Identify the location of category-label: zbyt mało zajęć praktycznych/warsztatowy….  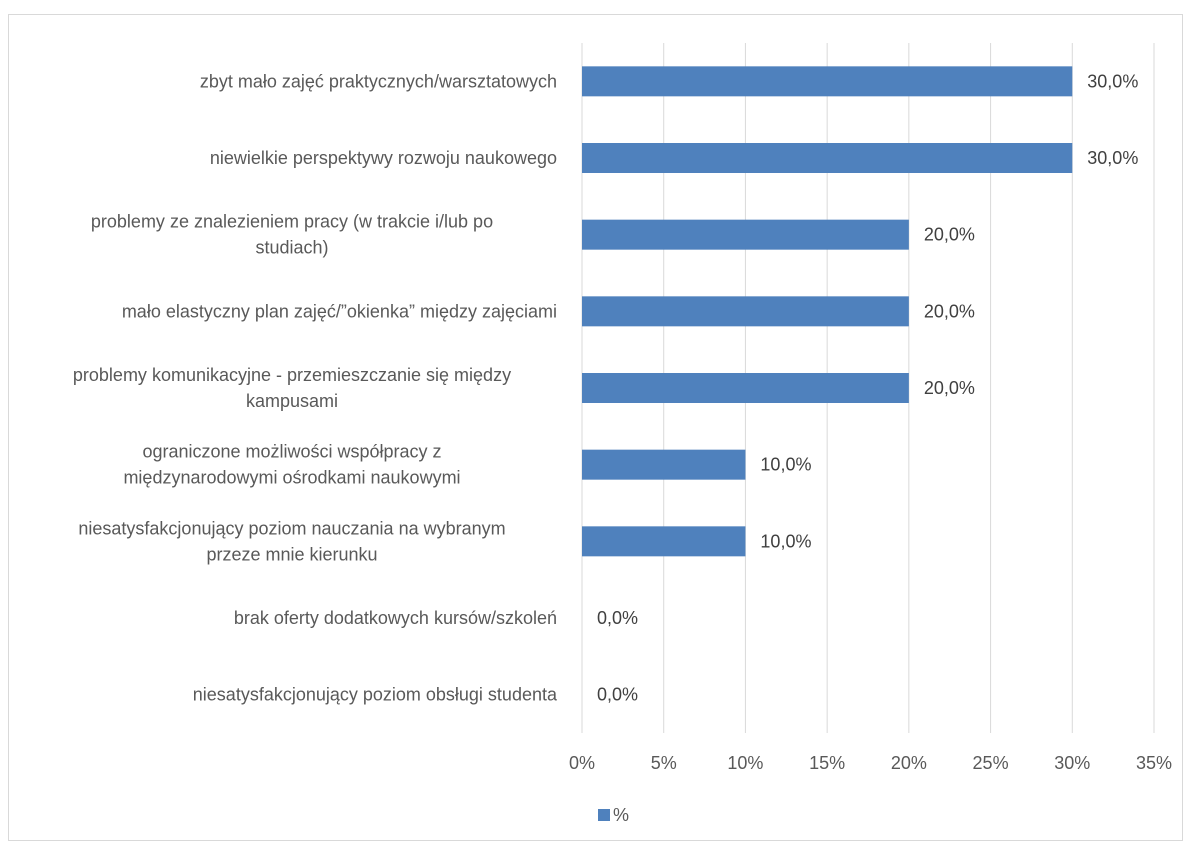
(378, 81).